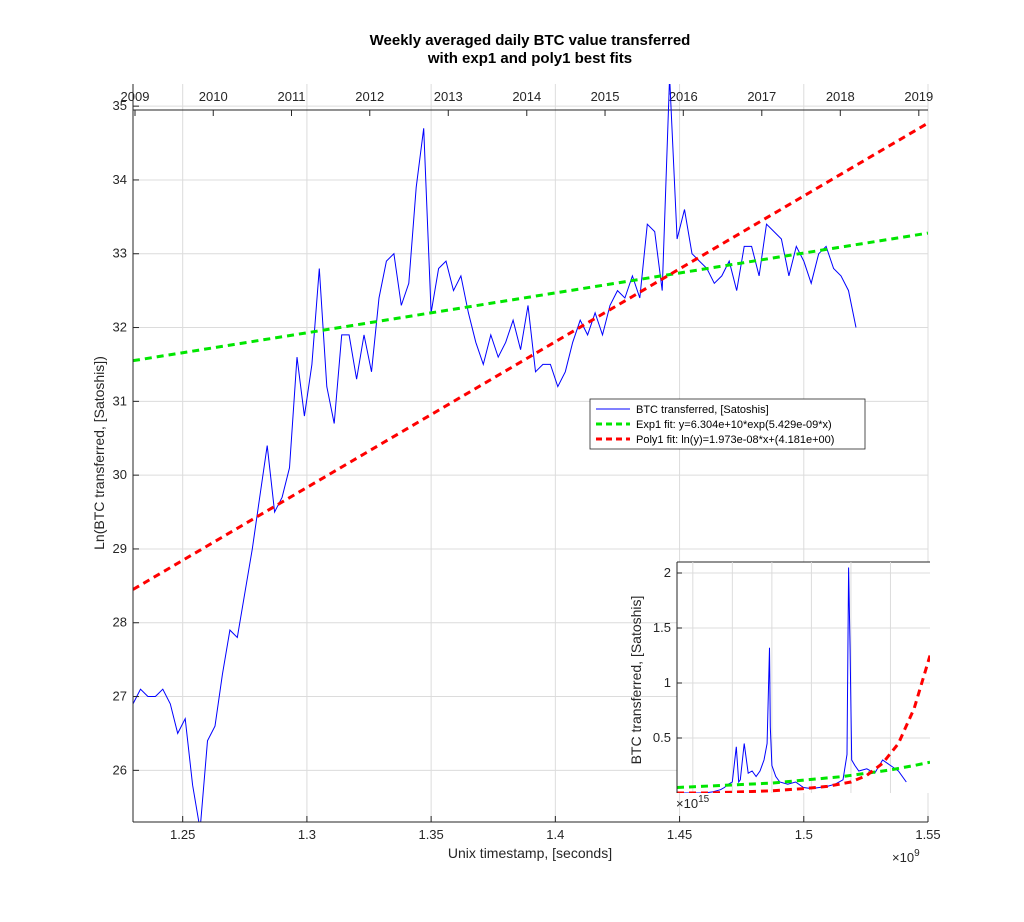 This screenshot has width=1024, height=922. I want to click on inset-series-group, so click(803, 680).